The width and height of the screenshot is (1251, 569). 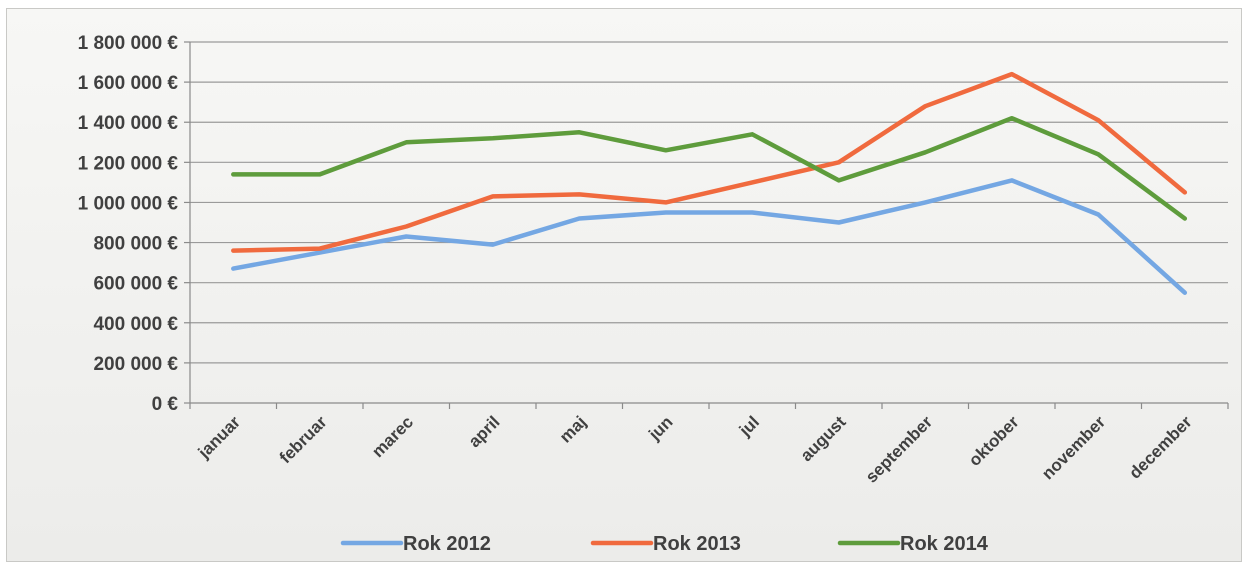 What do you see at coordinates (1160, 447) in the screenshot?
I see `x-tick-label: december` at bounding box center [1160, 447].